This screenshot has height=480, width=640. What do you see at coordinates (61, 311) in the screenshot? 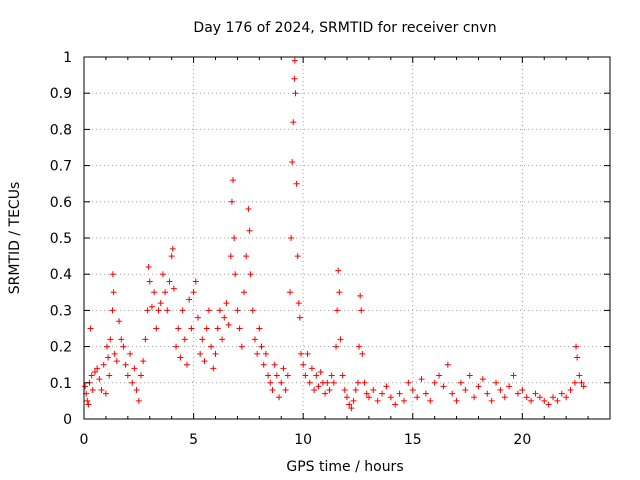
I see `y-tick-label: 0.3` at bounding box center [61, 311].